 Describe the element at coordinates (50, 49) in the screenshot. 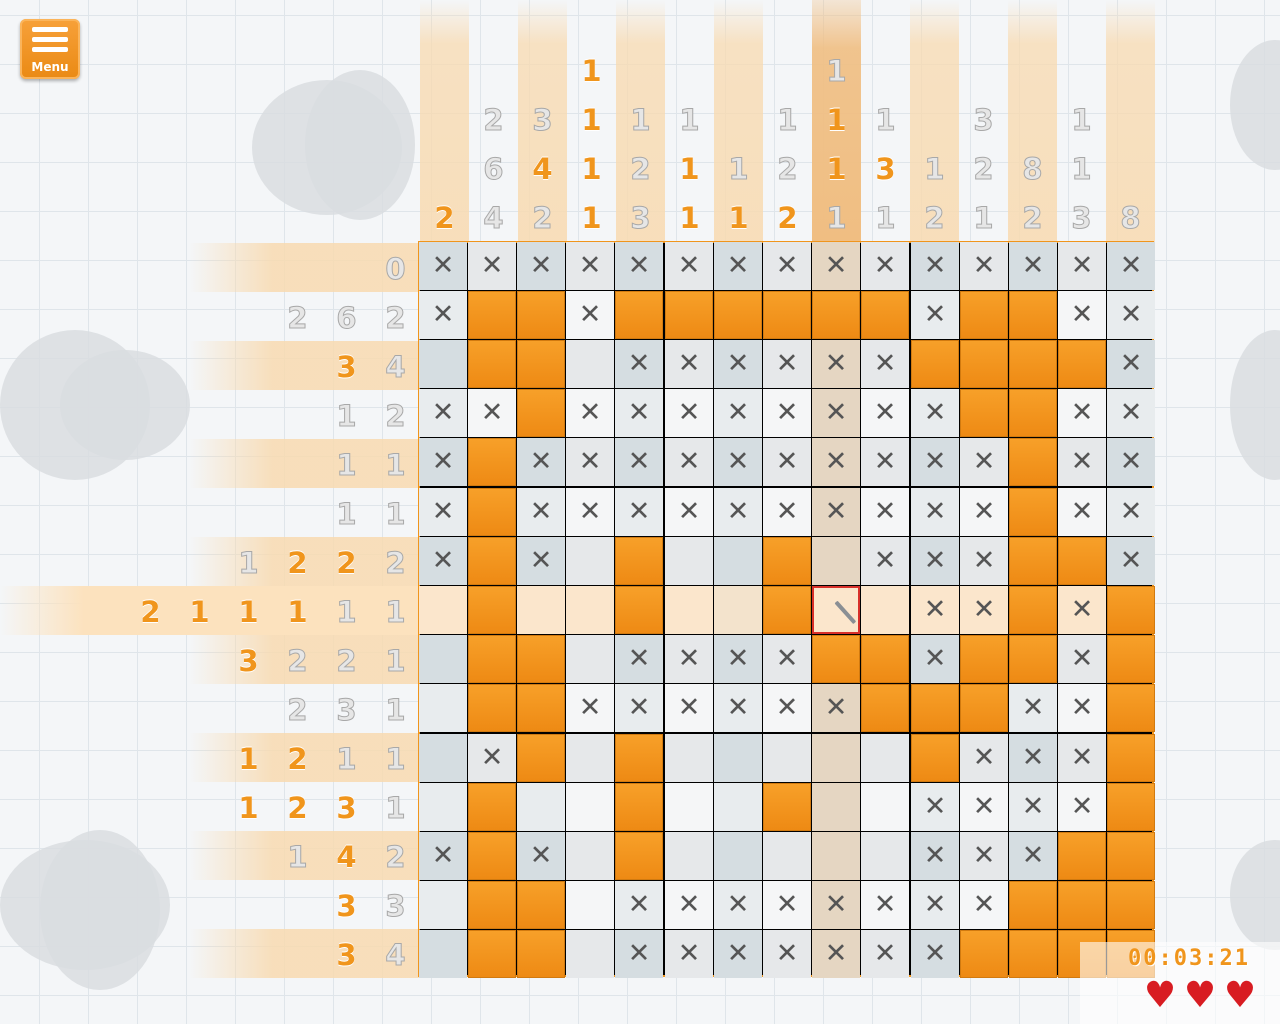

I see `menu-button: Menu` at that location.